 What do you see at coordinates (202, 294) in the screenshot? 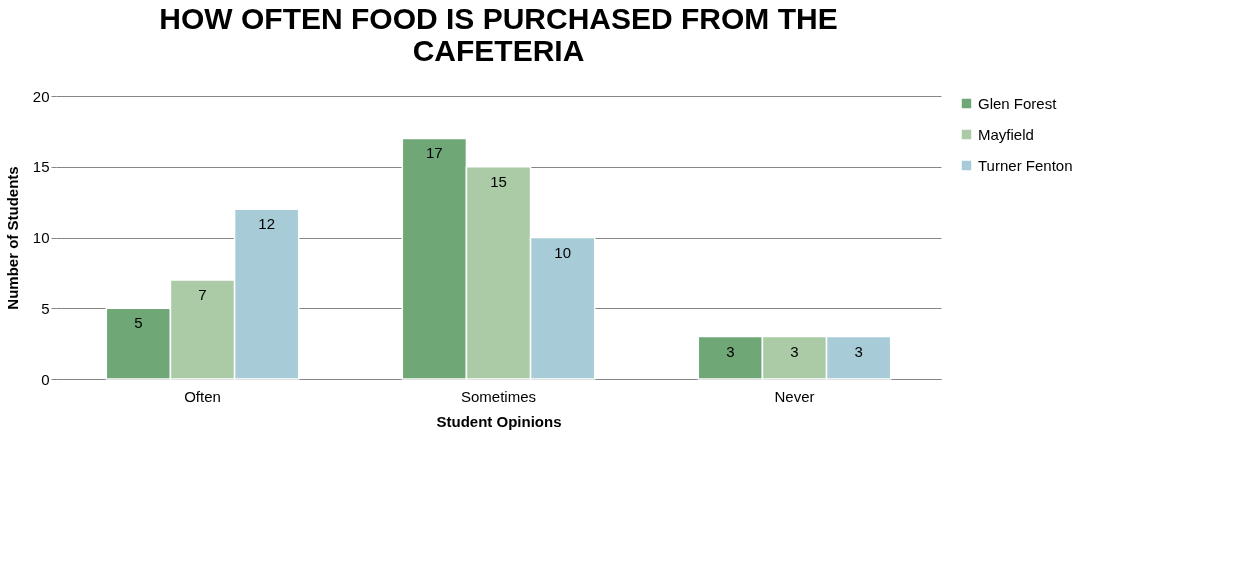
I see `data-label: 7` at bounding box center [202, 294].